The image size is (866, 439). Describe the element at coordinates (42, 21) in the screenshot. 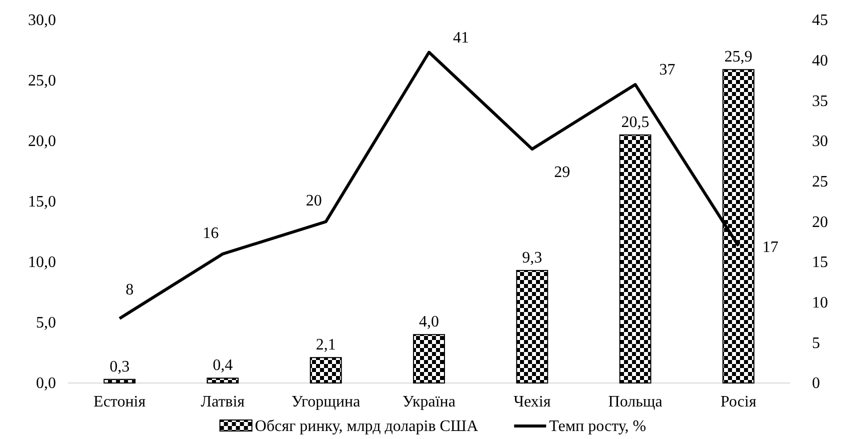

I see `y-tick-label: 30,0` at that location.